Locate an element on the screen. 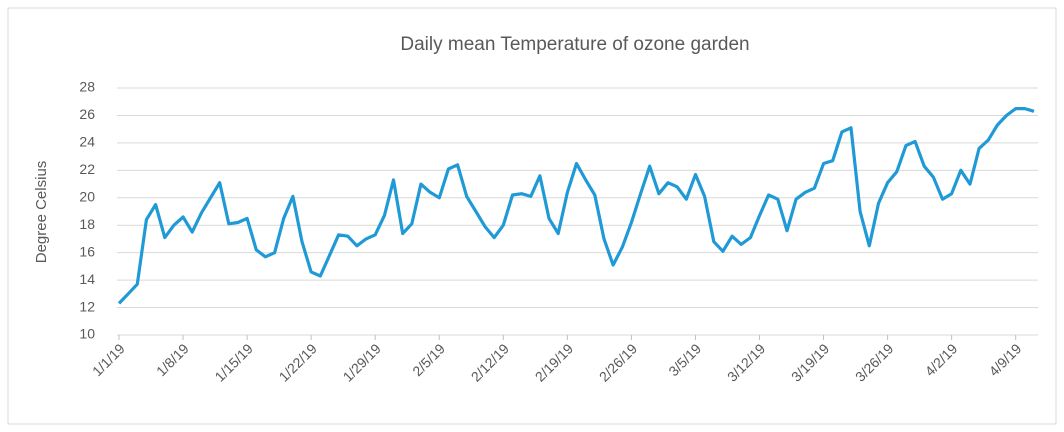 Image resolution: width=1064 pixels, height=432 pixels. y-tick-label: 14 is located at coordinates (87, 279).